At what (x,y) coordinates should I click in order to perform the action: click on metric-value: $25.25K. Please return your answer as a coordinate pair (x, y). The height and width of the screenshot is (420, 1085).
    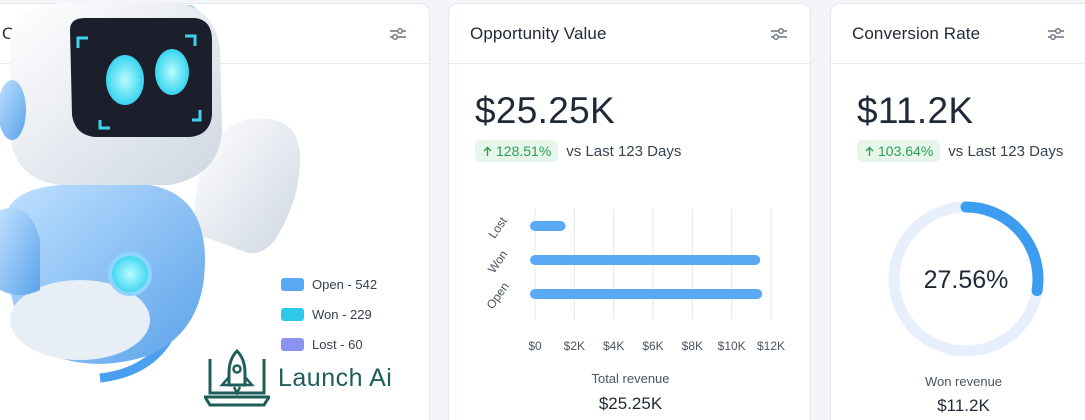
    Looking at the image, I should click on (545, 110).